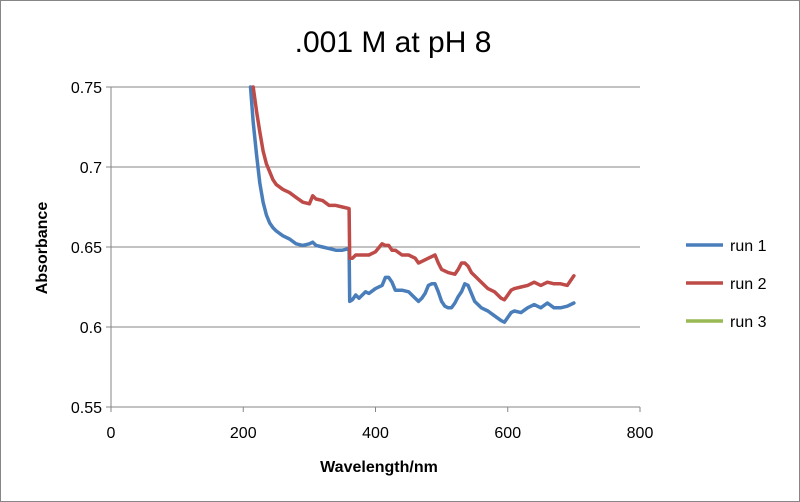 This screenshot has height=502, width=800. I want to click on y-tick-label: 0.65, so click(86, 248).